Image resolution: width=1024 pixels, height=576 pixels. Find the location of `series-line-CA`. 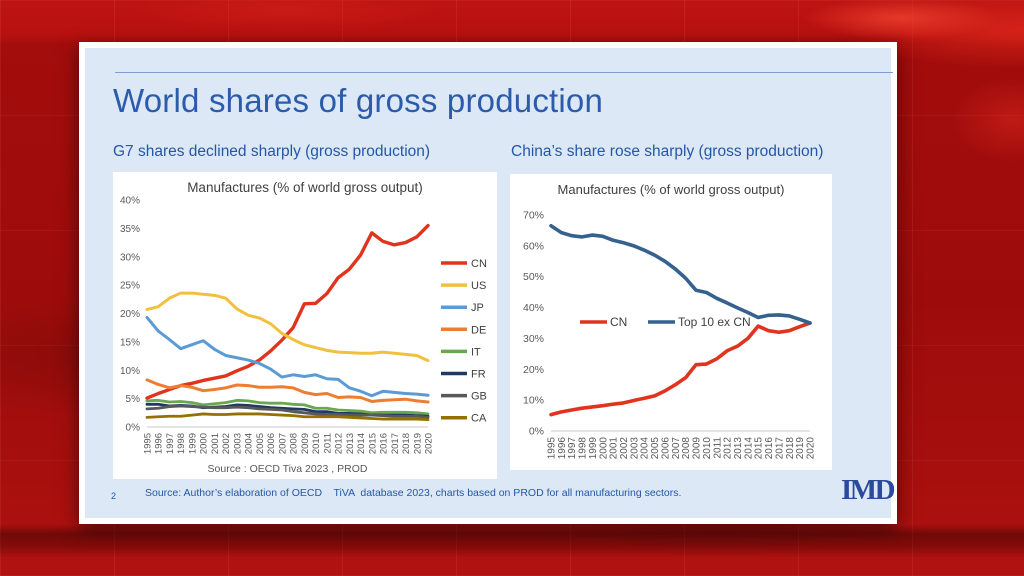

series-line-CA is located at coordinates (287, 417).